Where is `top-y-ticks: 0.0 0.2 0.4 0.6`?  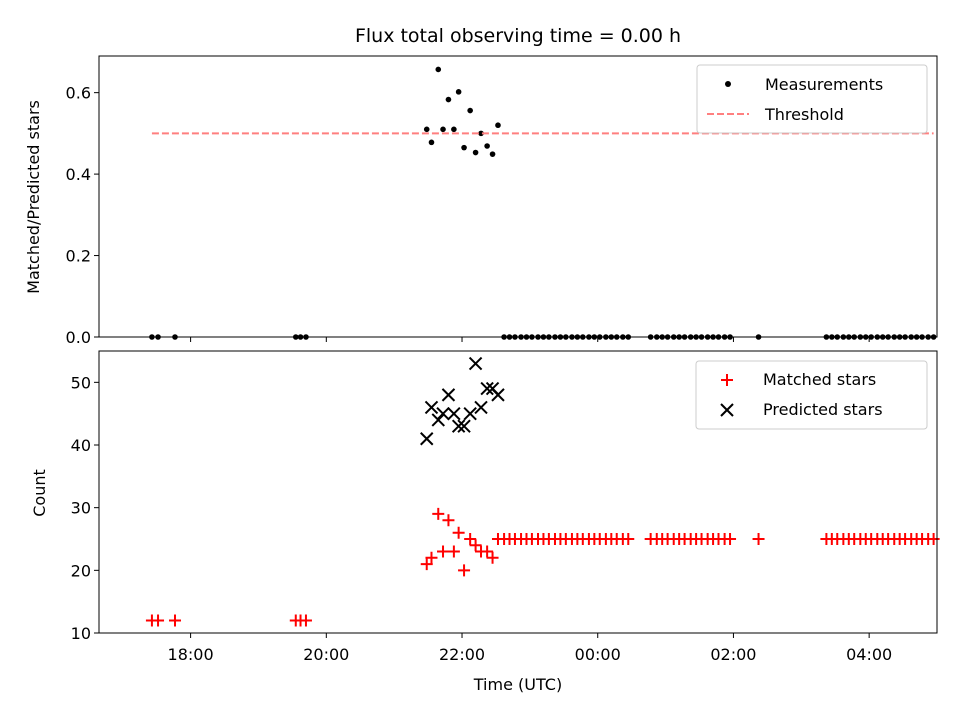 top-y-ticks: 0.0 0.2 0.4 0.6 is located at coordinates (82, 215).